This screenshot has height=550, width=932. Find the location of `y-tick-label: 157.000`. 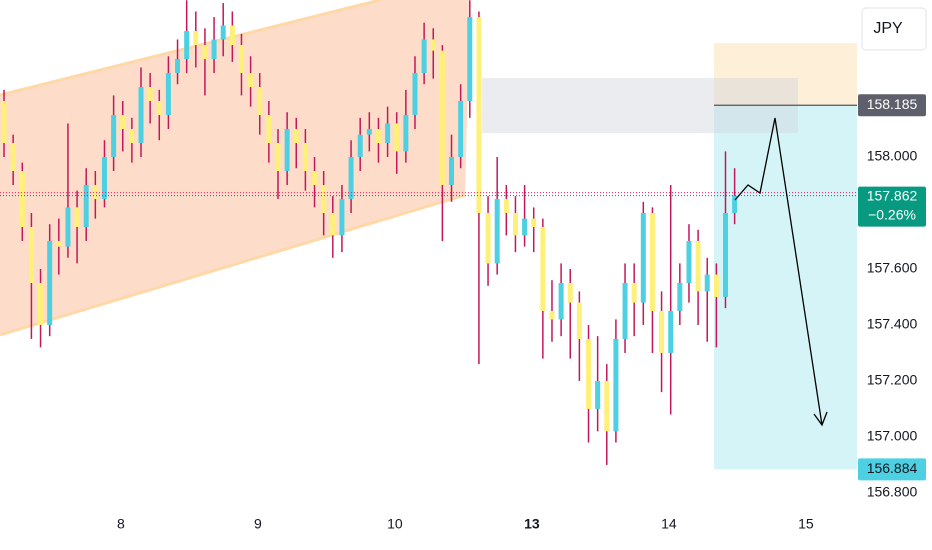

y-tick-label: 157.000 is located at coordinates (892, 436).